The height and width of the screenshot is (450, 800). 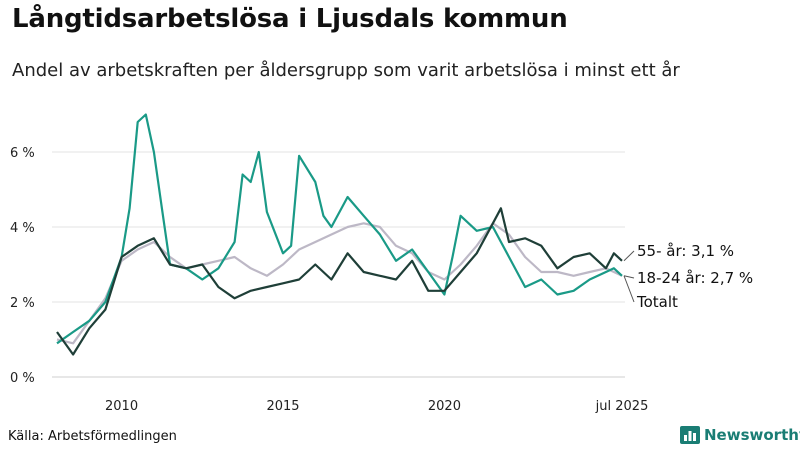 I want to click on chart-title: Långtidsarbetslösa i Ljusdals kommun, so click(x=290, y=19).